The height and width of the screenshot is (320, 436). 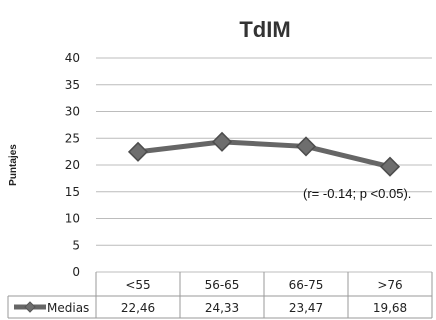 I want to click on y-tick-5: 5, so click(x=76, y=245).